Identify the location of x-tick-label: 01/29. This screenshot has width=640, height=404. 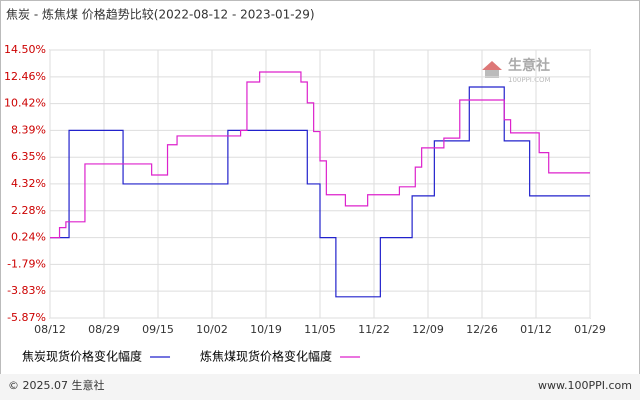
(590, 329).